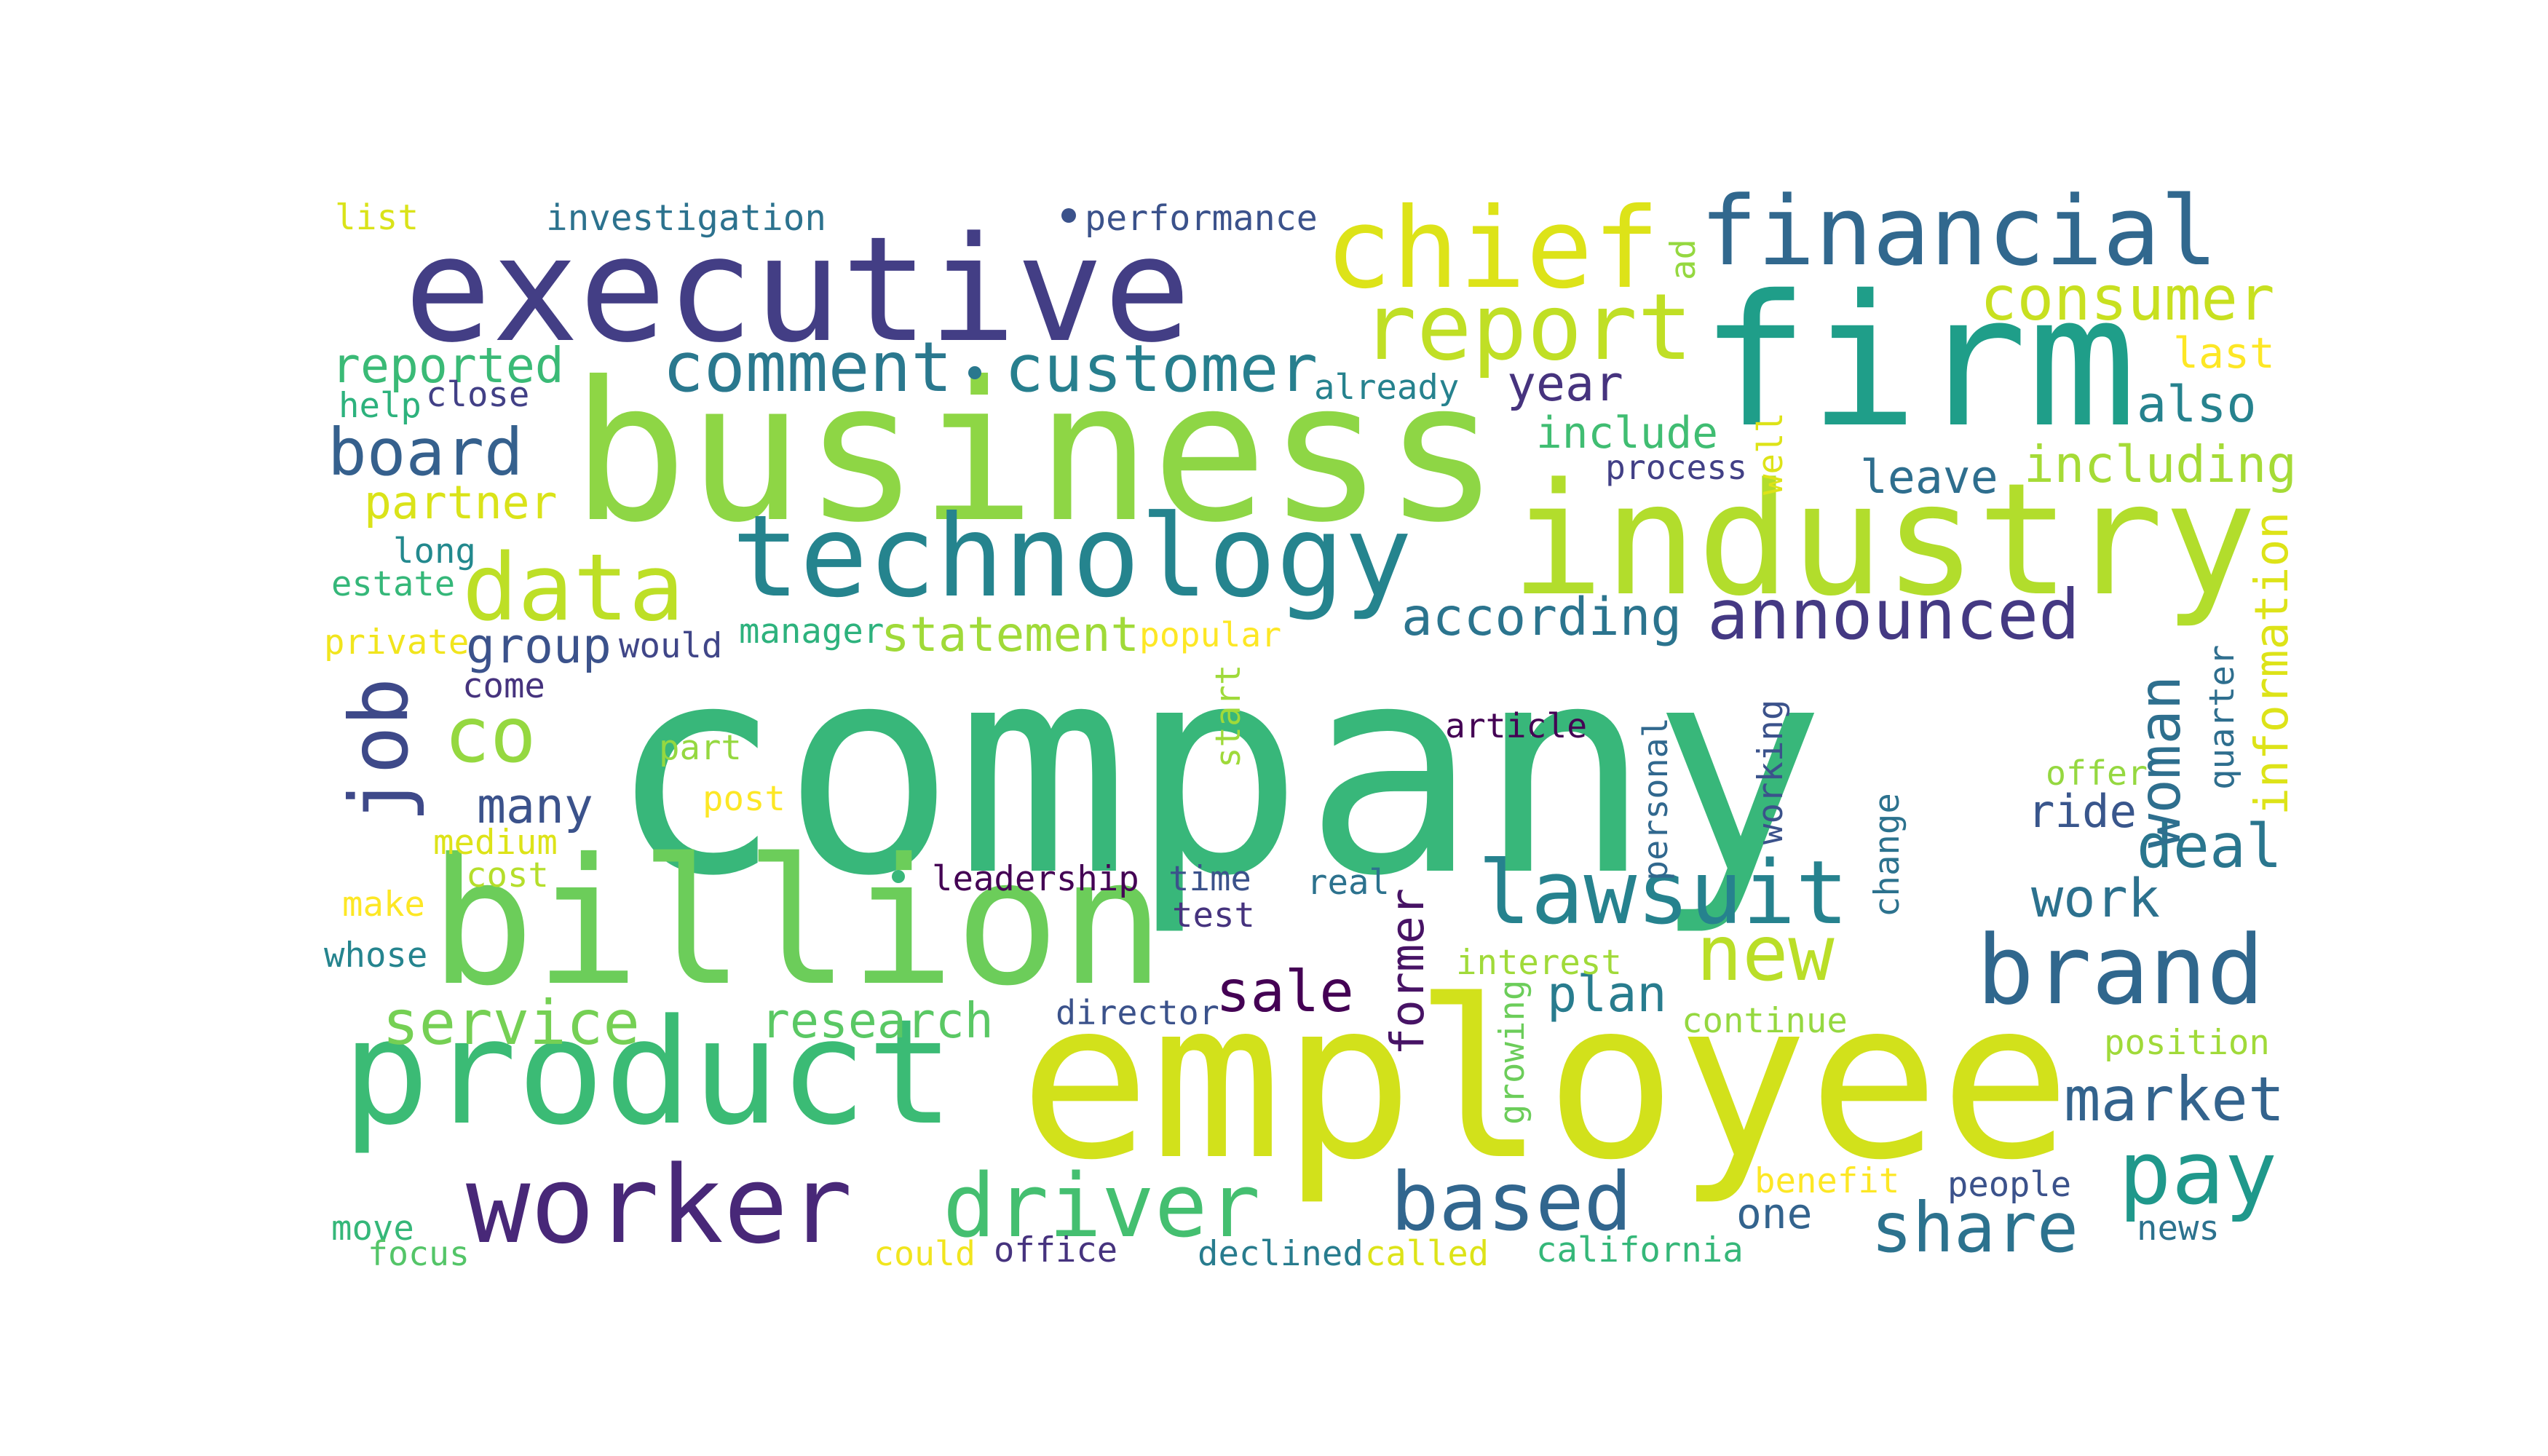  Describe the element at coordinates (503, 685) in the screenshot. I see `word-come: come` at that location.